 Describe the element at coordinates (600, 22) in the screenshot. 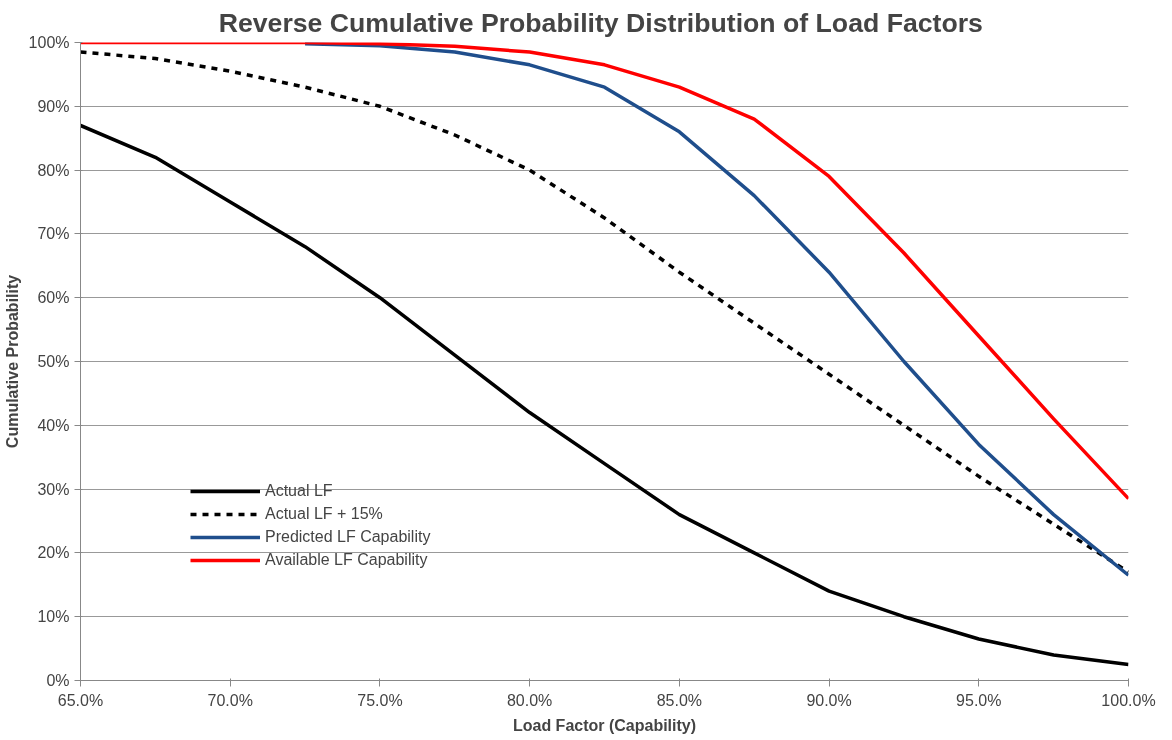

I see `chart-title: Reverse Cumulative Probability Distribution of Load Factors` at that location.